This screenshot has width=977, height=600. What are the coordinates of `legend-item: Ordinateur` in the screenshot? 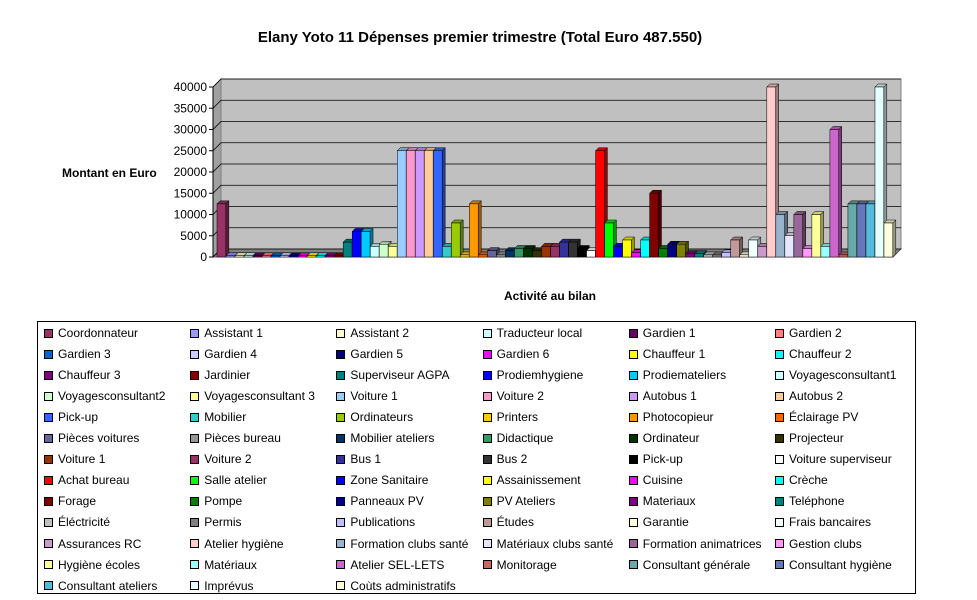 It's located at (664, 438).